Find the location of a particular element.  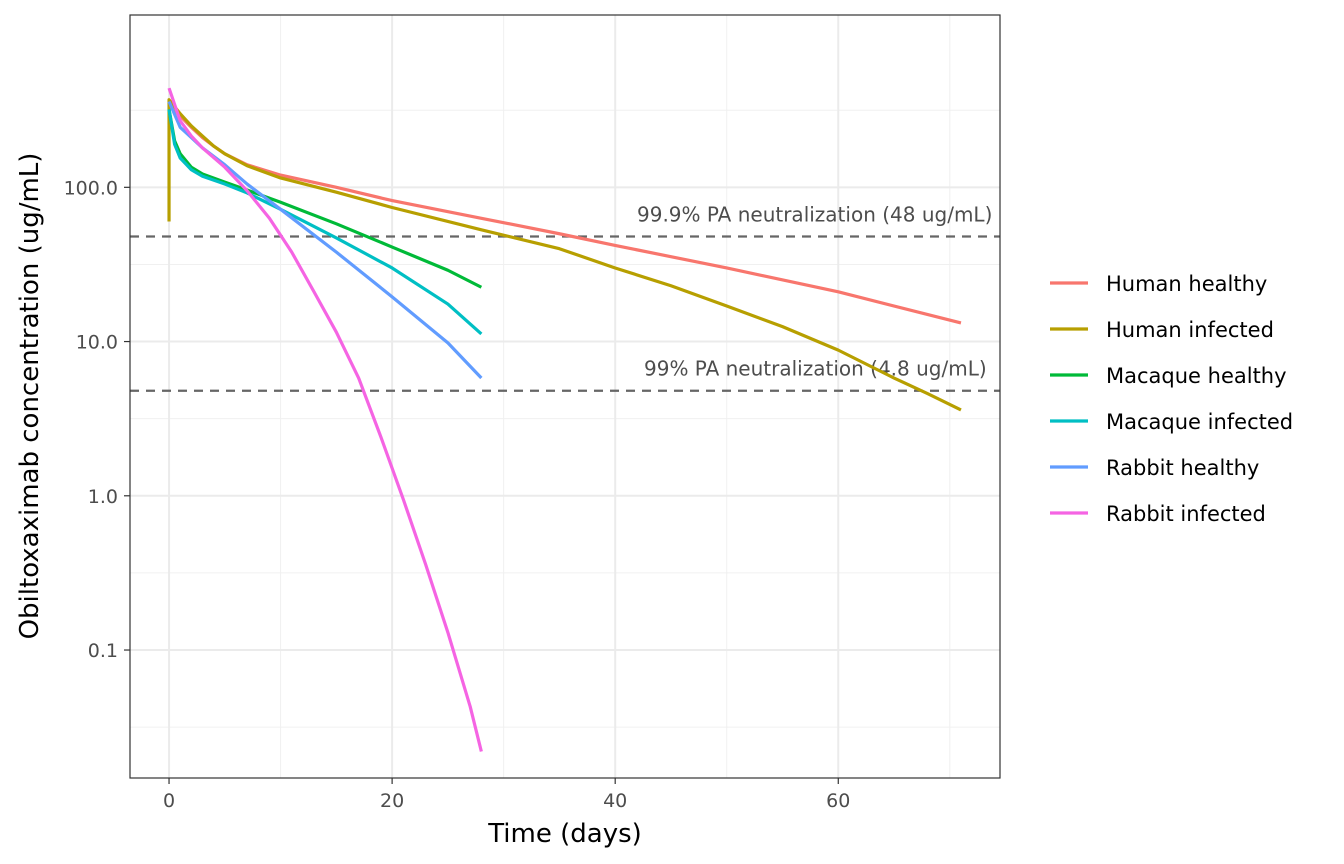

legend-item: Human healthy is located at coordinates (1158, 284).